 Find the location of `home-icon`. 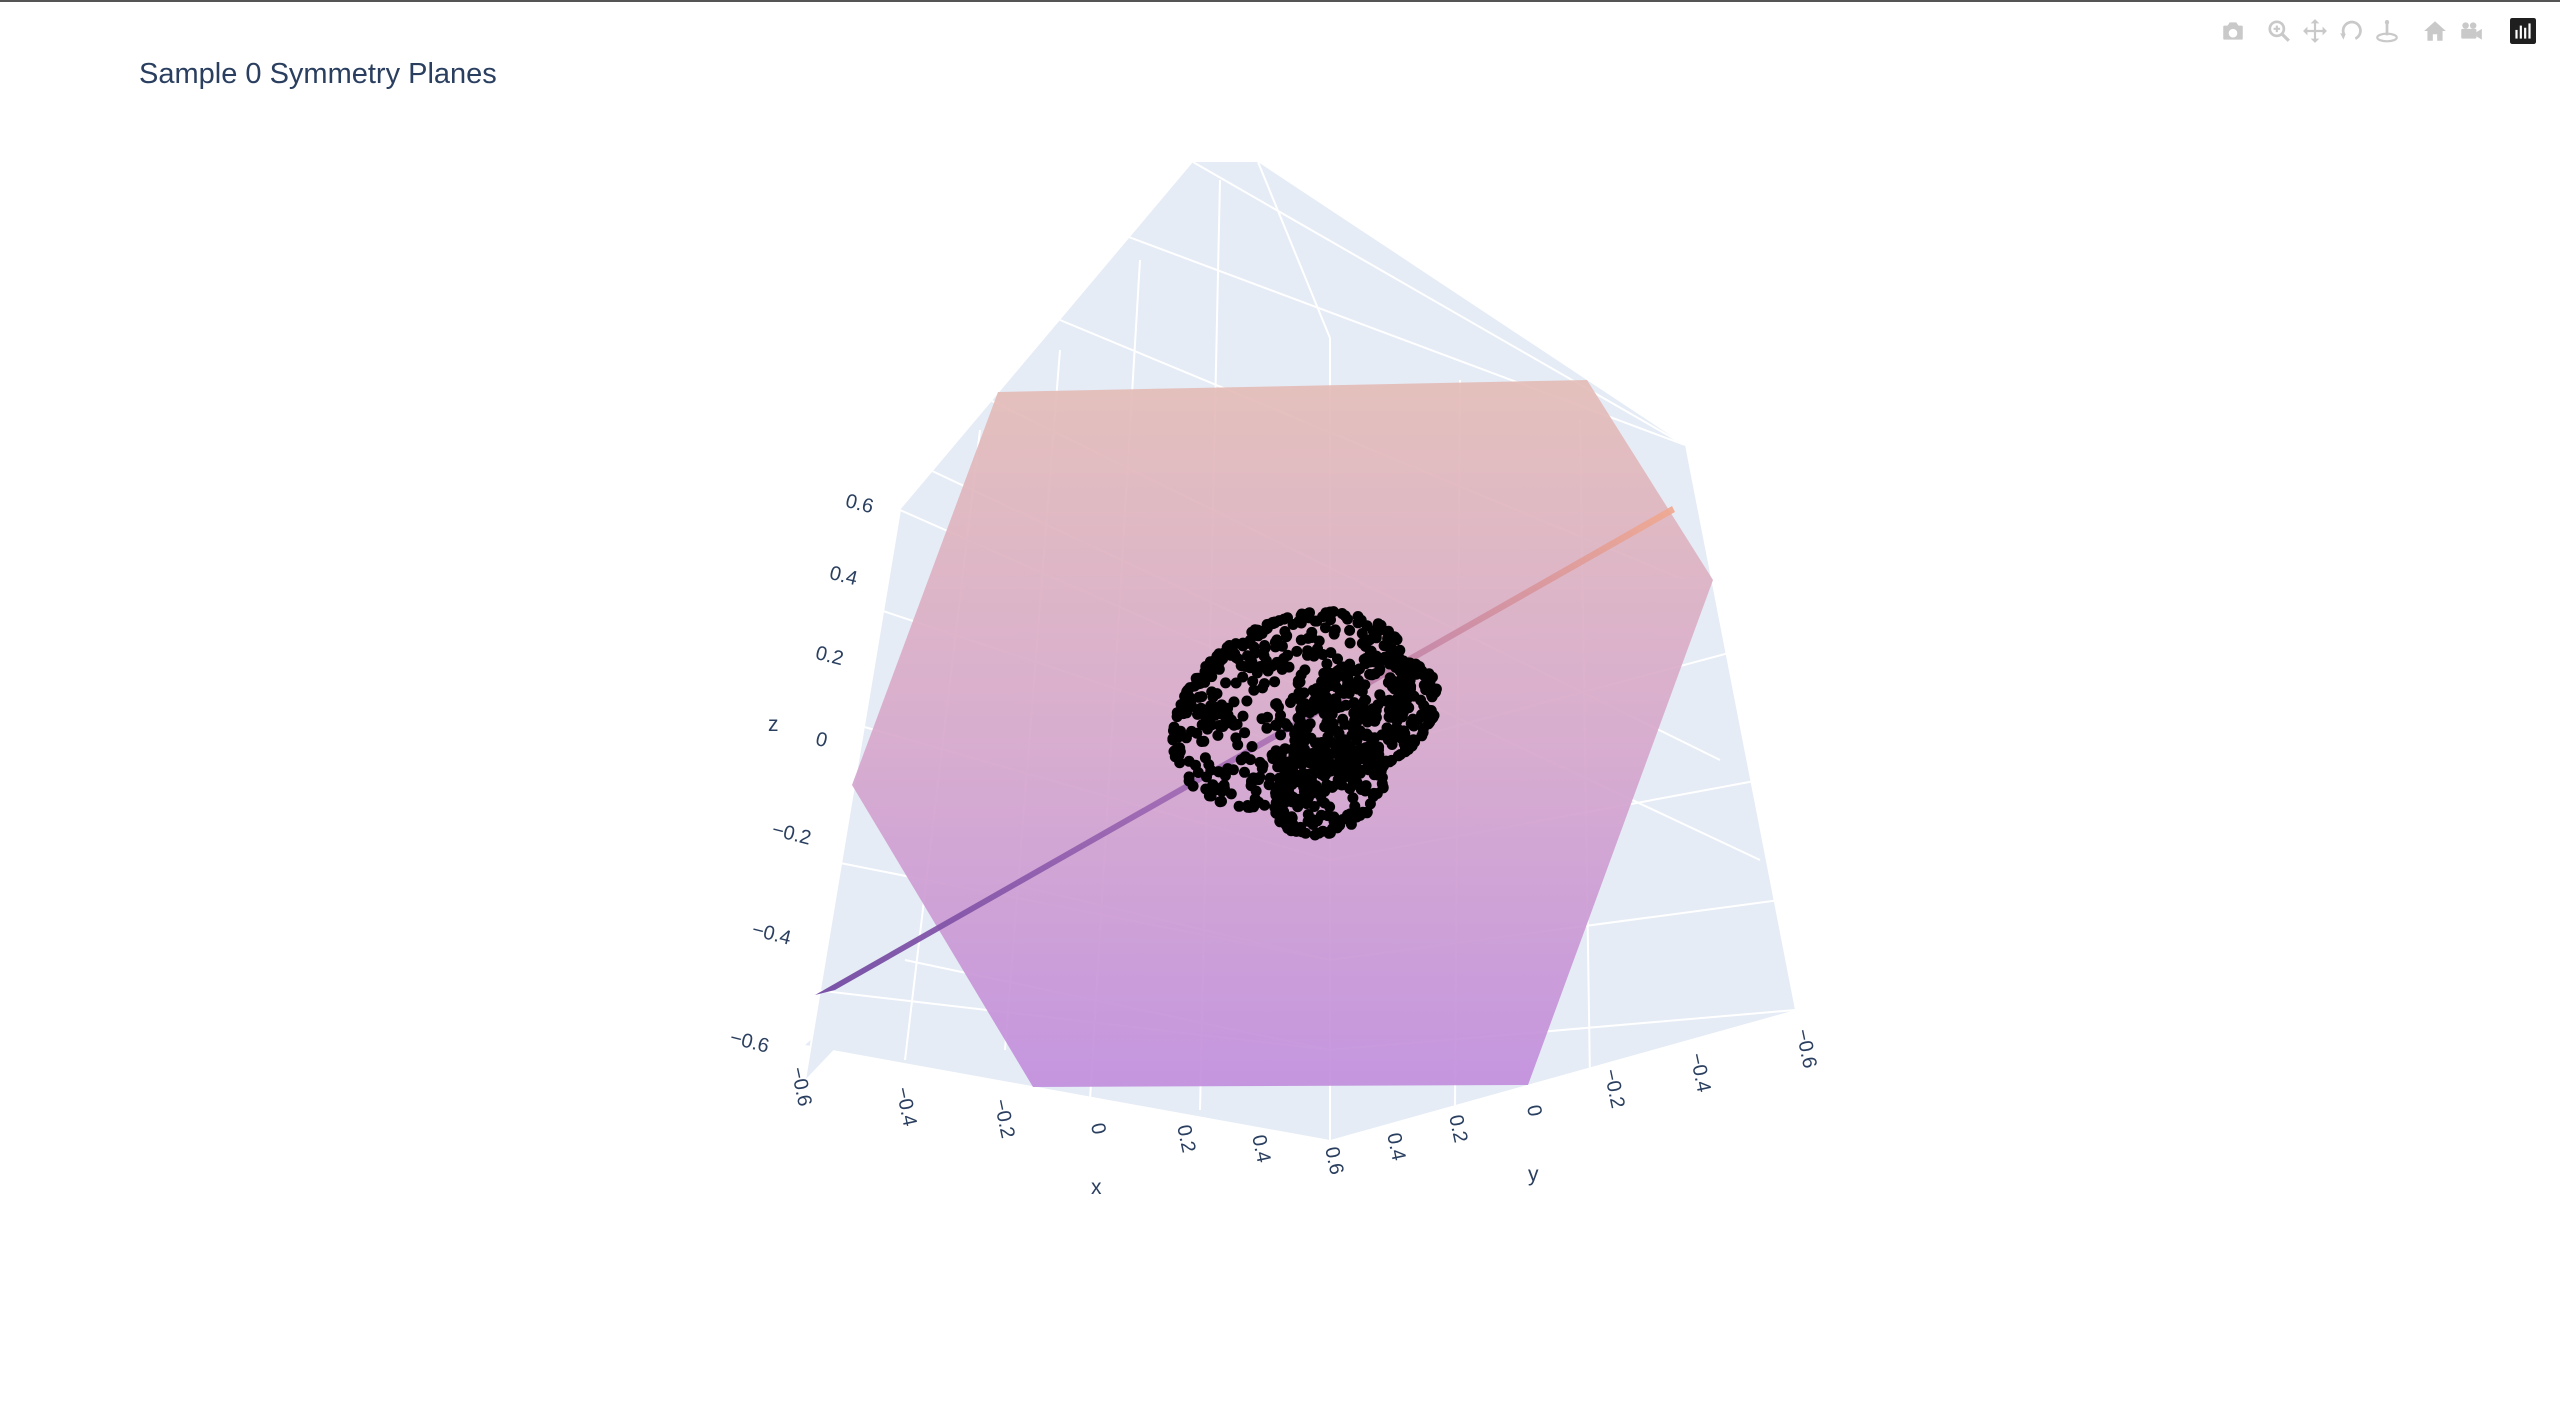

home-icon is located at coordinates (2435, 31).